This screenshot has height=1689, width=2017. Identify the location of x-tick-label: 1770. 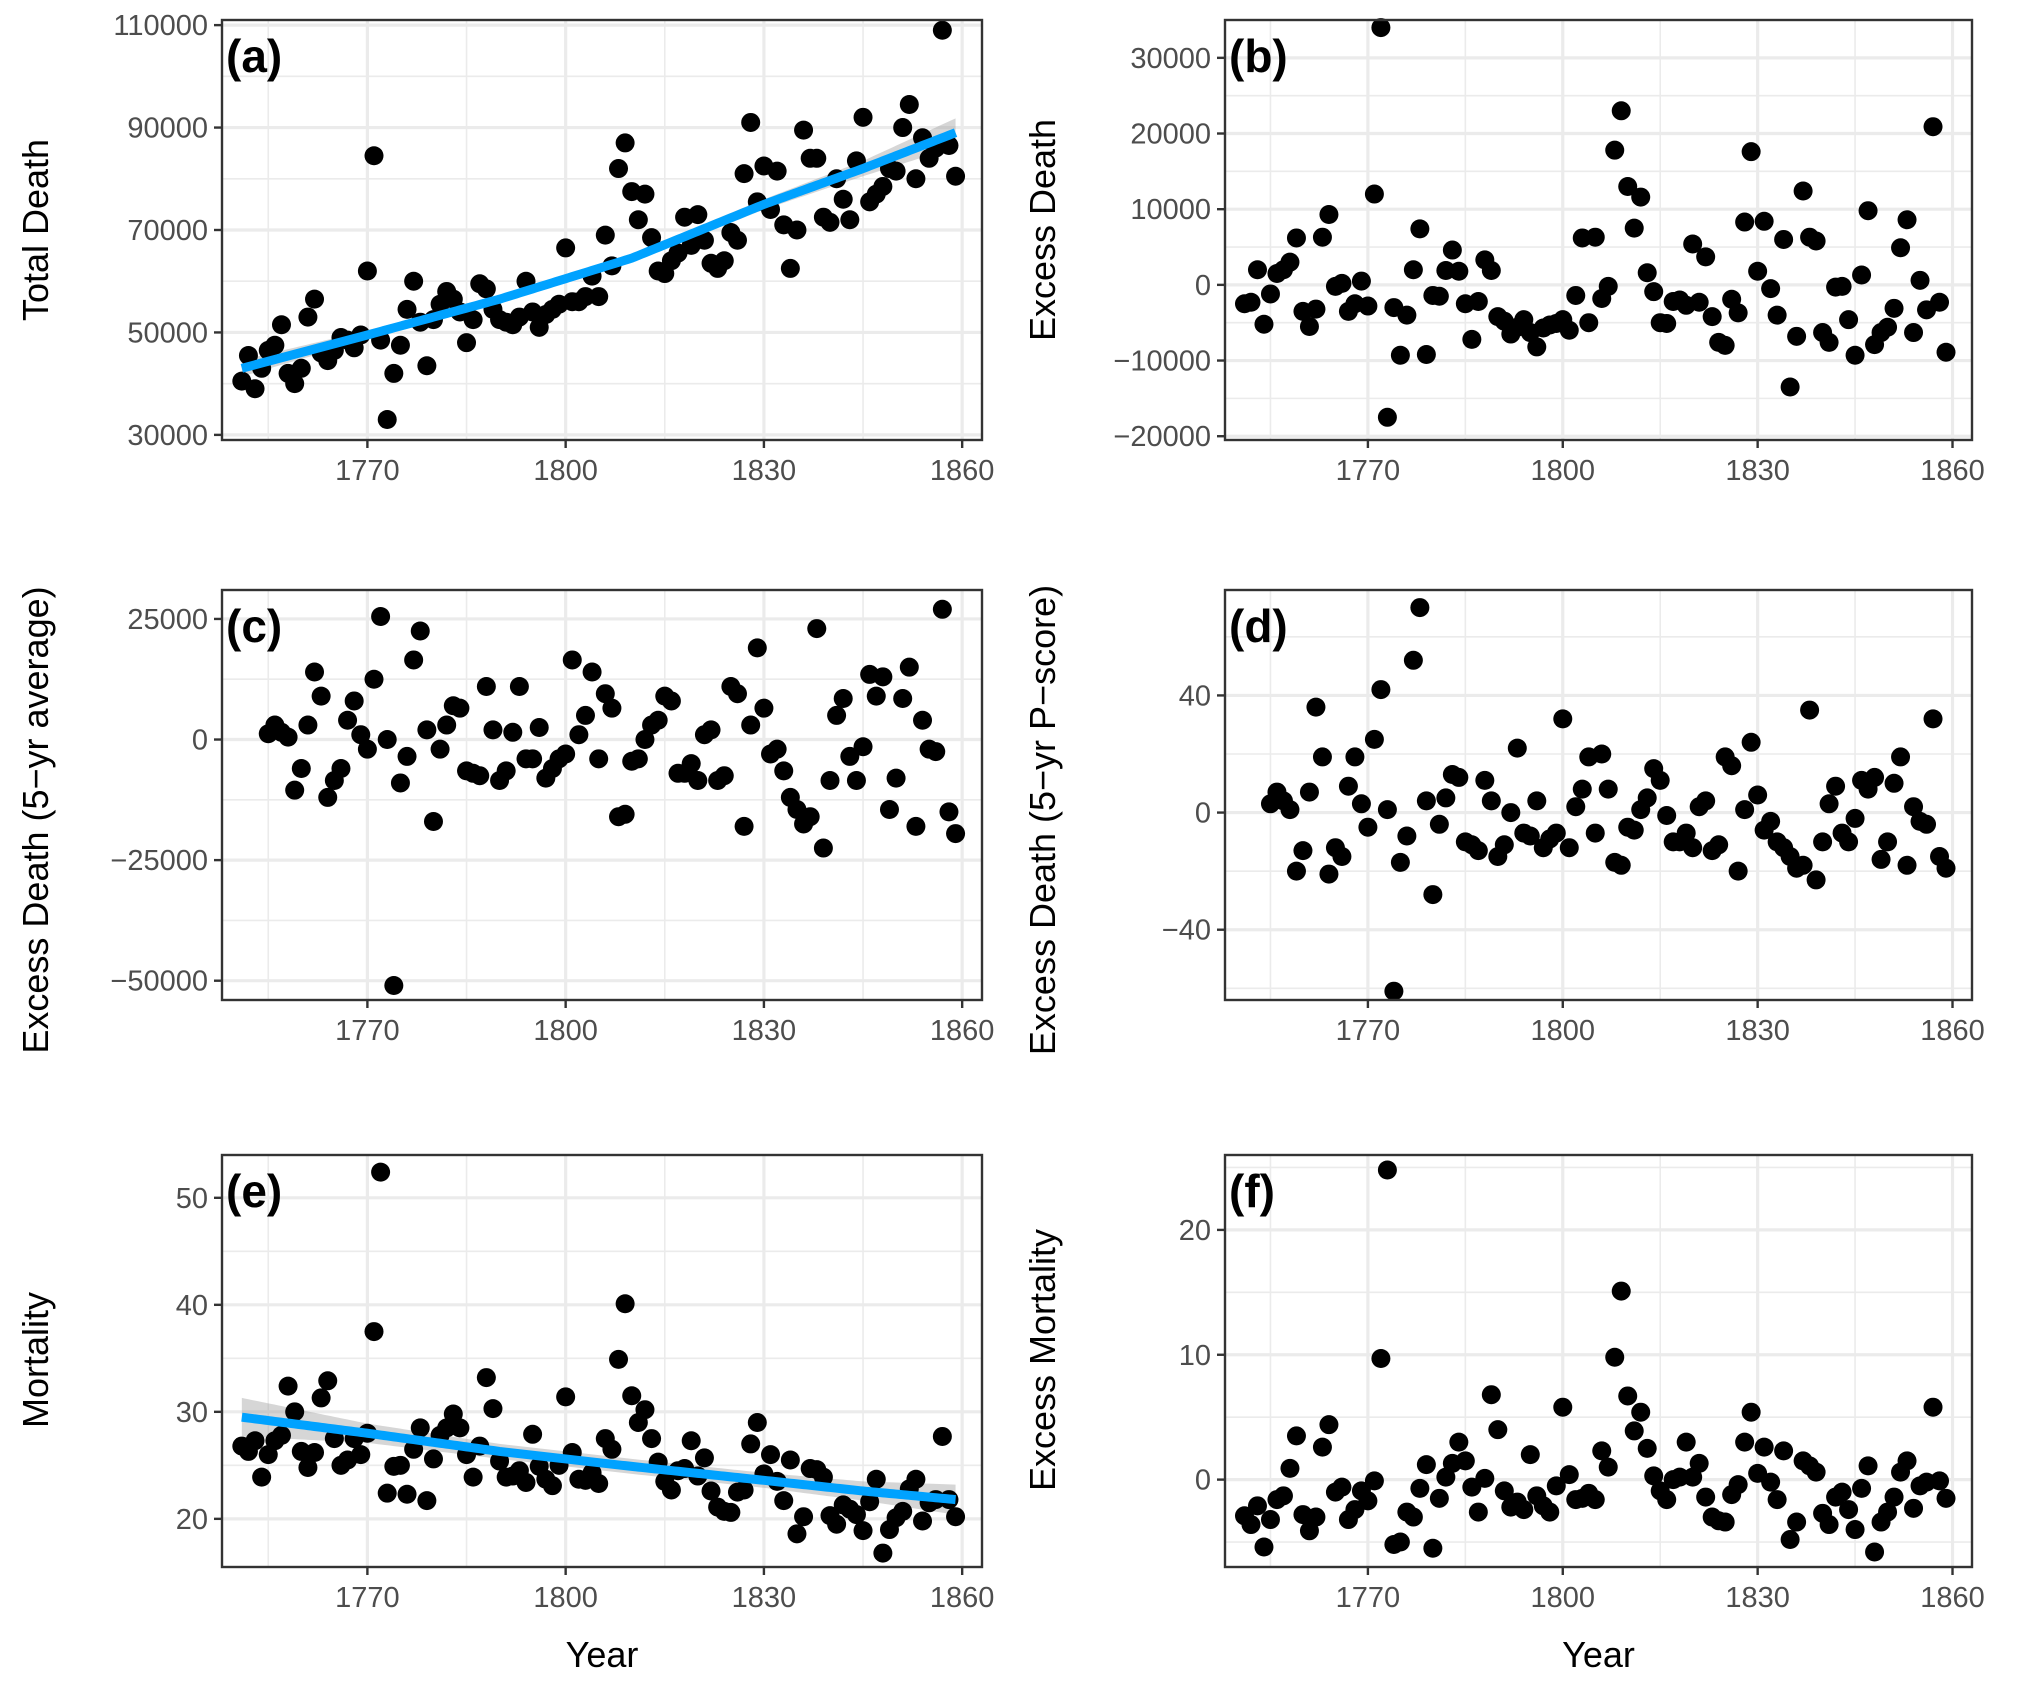
(1368, 1031).